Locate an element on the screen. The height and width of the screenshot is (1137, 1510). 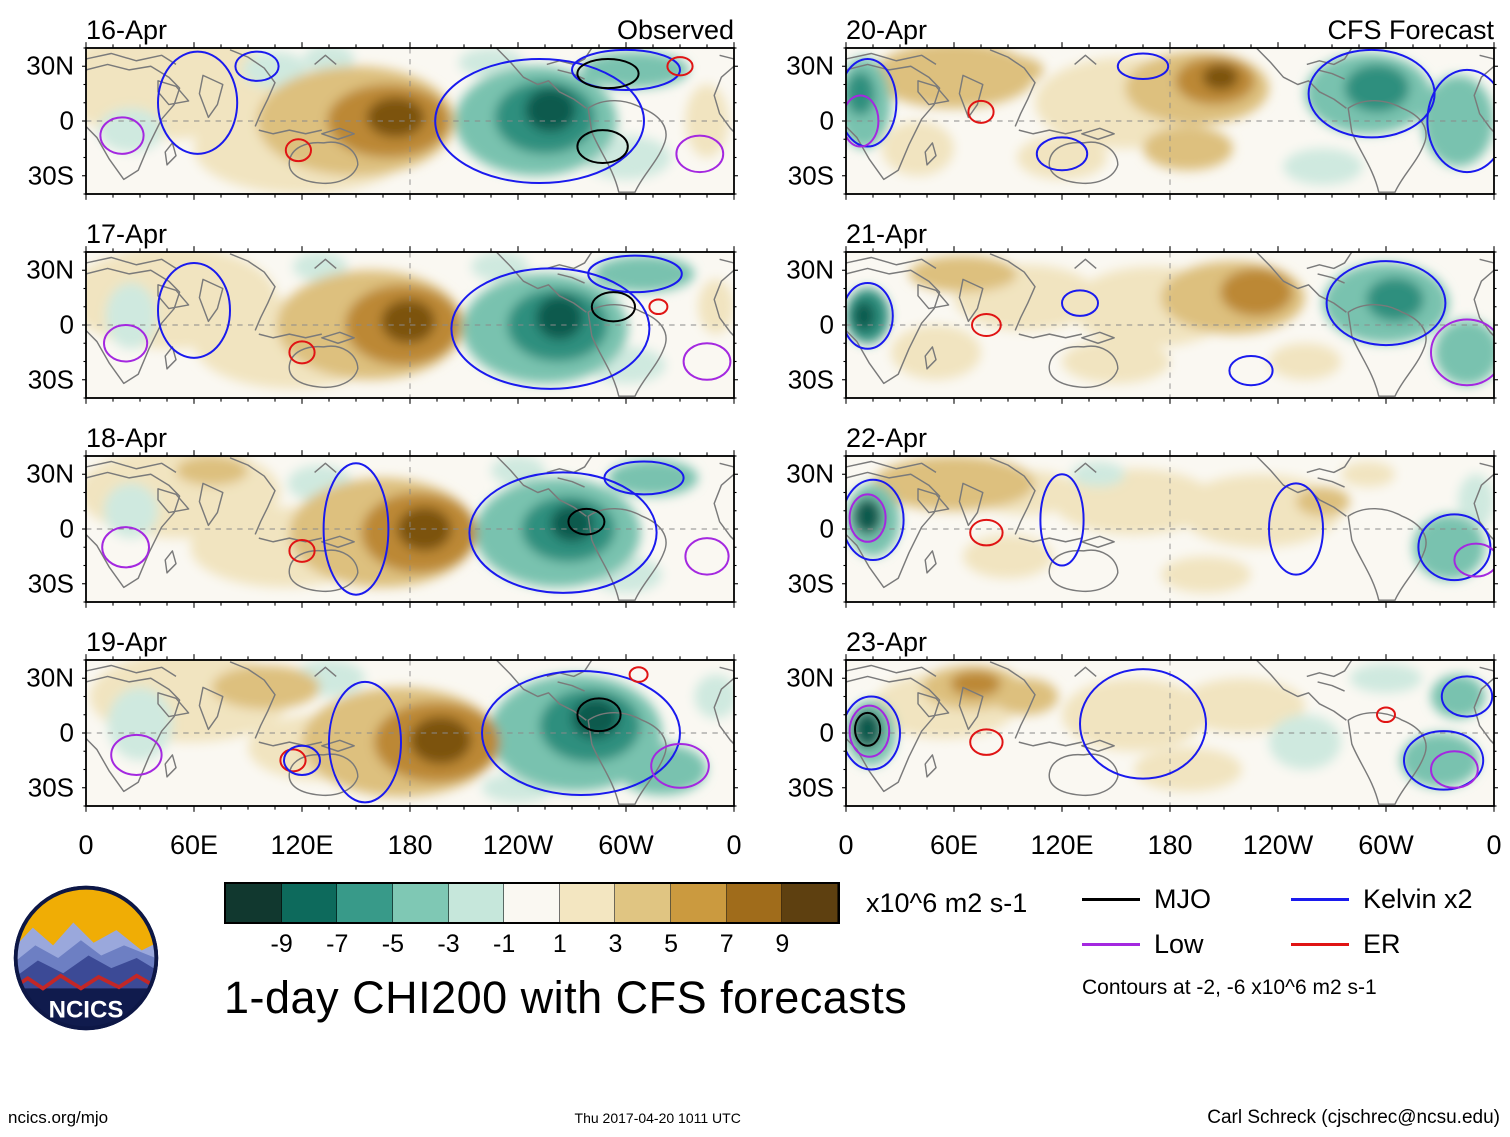
panel-date-label: 23-Apr is located at coordinates (887, 642).